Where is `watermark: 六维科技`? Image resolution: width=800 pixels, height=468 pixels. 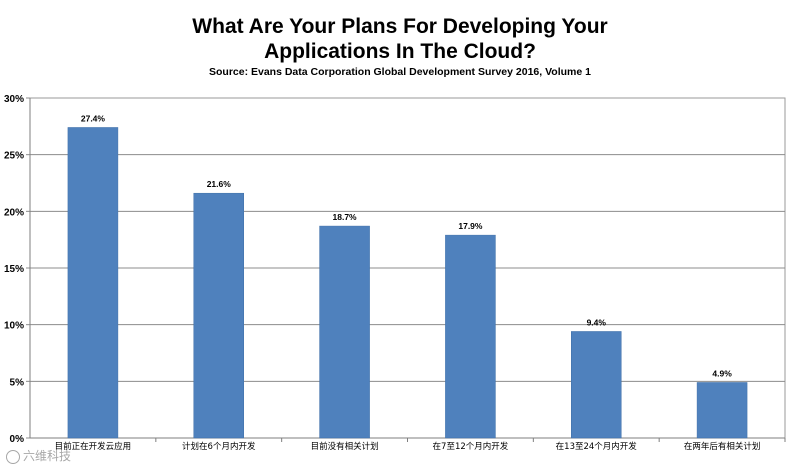
watermark: 六维科技 is located at coordinates (38, 455).